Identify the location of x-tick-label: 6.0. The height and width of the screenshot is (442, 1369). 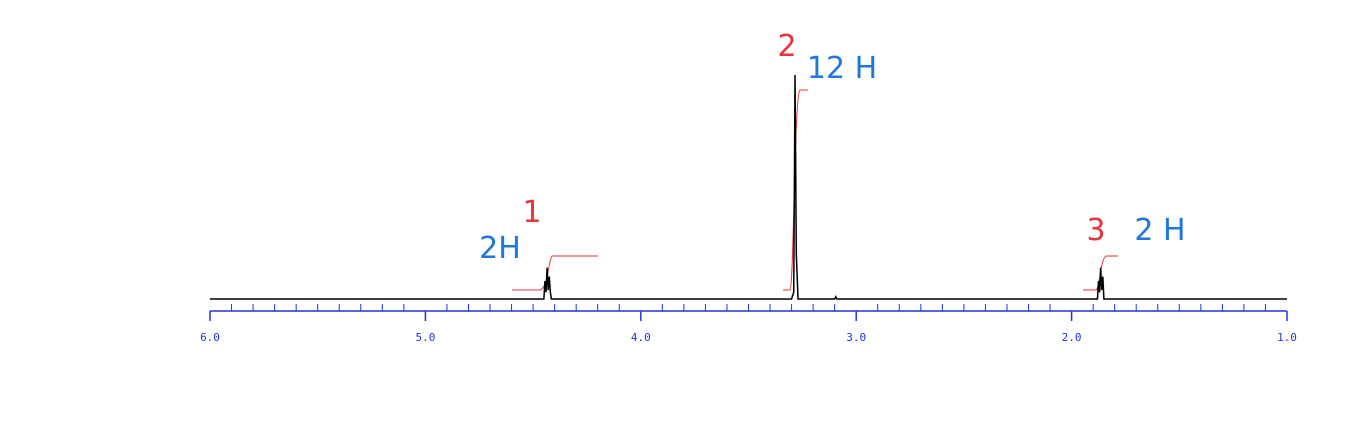
(210, 337).